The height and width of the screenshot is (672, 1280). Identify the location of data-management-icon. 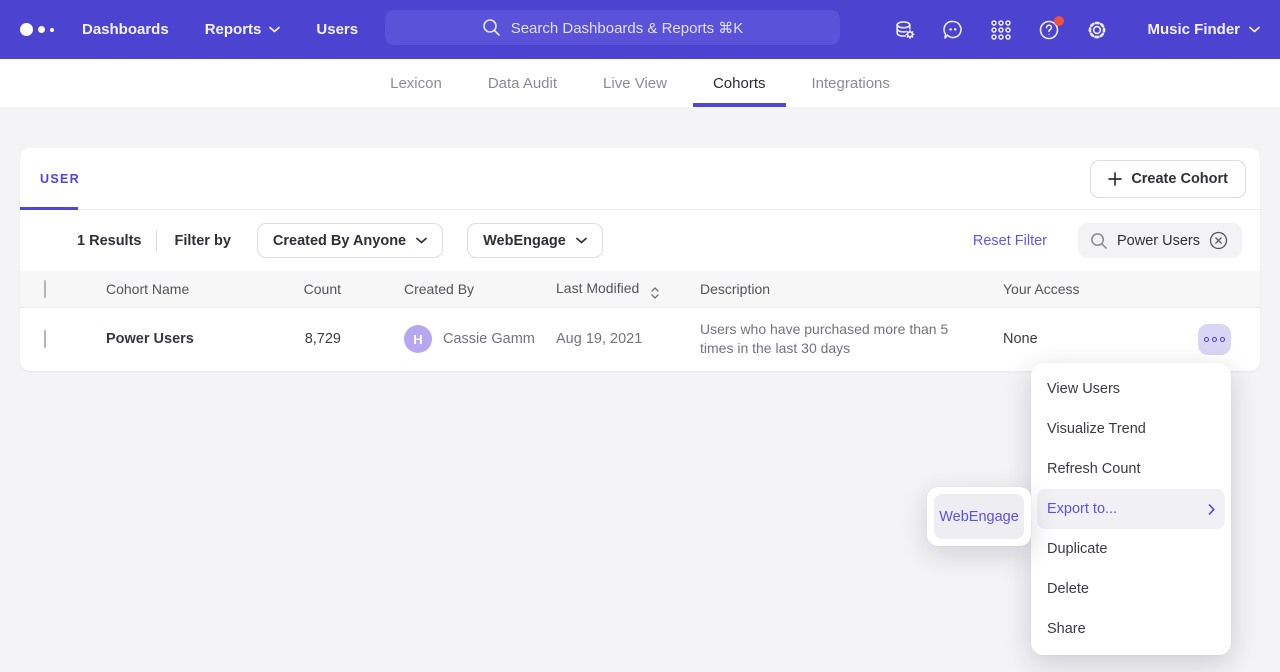
(905, 30).